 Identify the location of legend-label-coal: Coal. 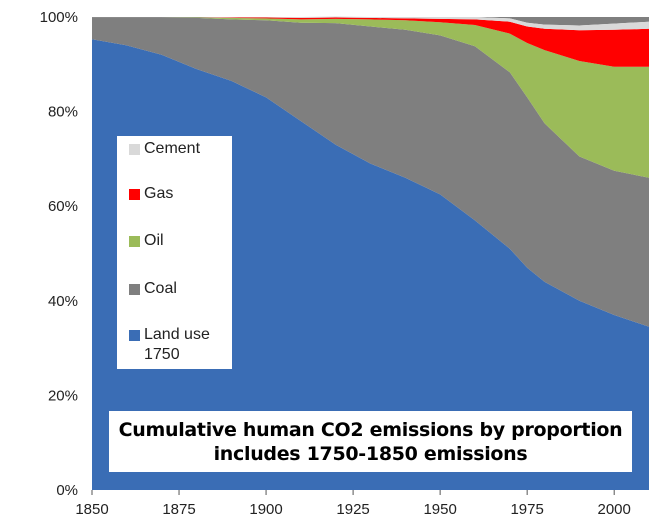
(160, 288).